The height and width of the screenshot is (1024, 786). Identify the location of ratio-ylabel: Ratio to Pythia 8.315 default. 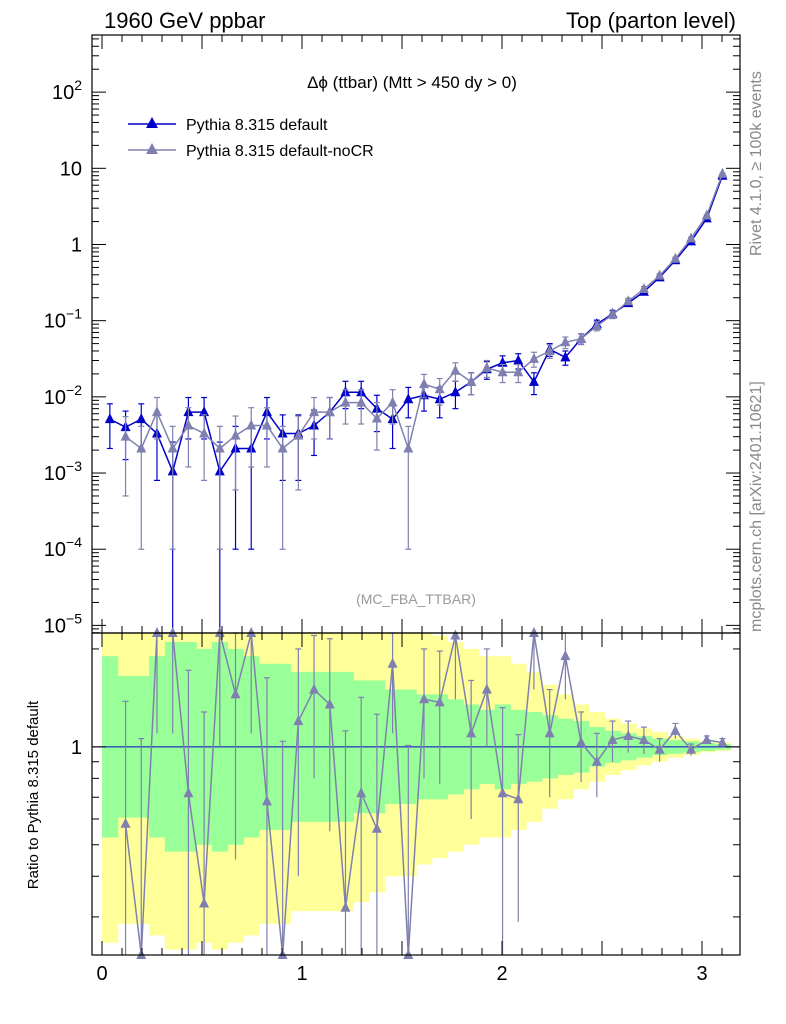
(33, 794).